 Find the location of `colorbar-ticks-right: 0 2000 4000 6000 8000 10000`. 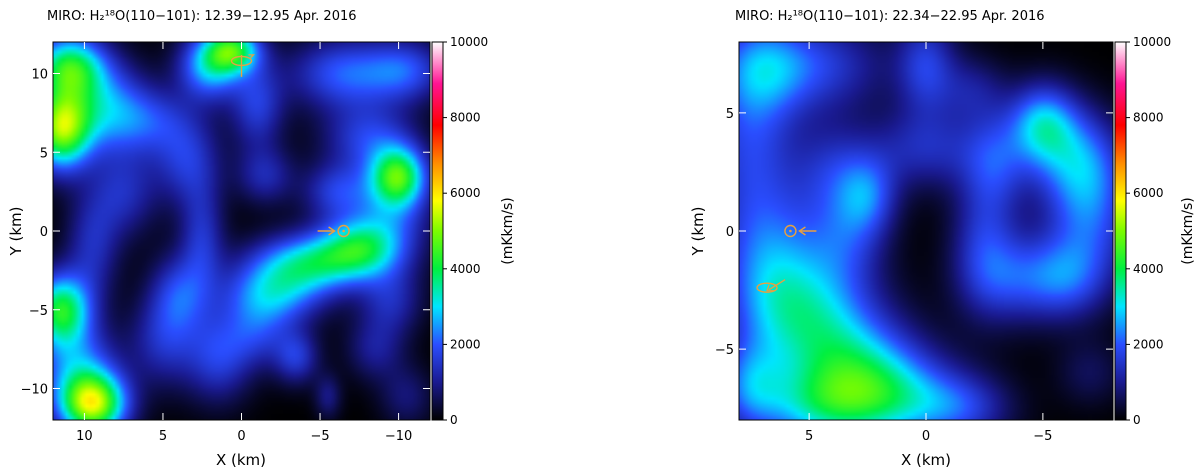

colorbar-ticks-right: 0 2000 4000 6000 8000 10000 is located at coordinates (1148, 231).